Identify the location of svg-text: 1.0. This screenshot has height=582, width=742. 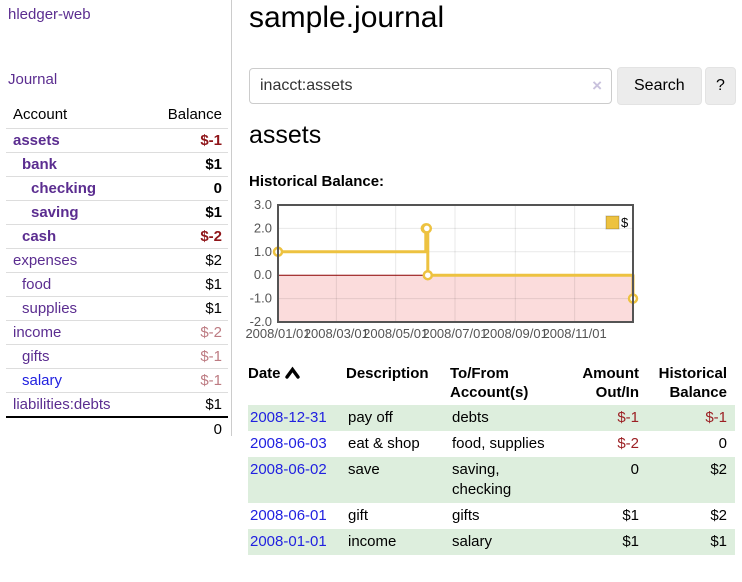
(263, 251).